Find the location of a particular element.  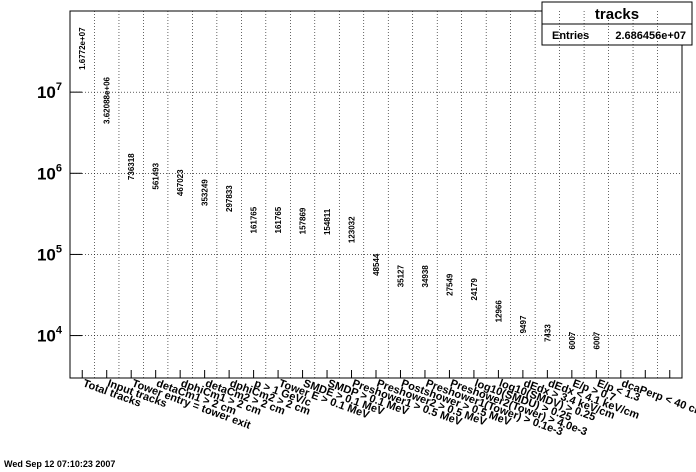

value-label: 34938 is located at coordinates (425, 276).